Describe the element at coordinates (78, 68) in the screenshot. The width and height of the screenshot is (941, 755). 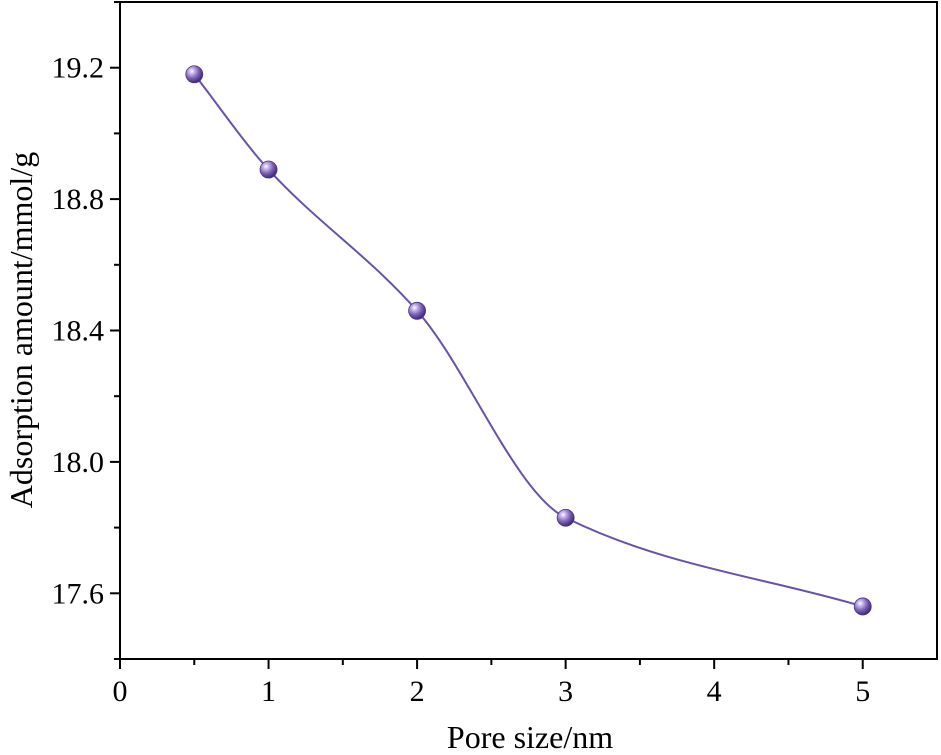
I see `y-tick-label: 19.2` at that location.